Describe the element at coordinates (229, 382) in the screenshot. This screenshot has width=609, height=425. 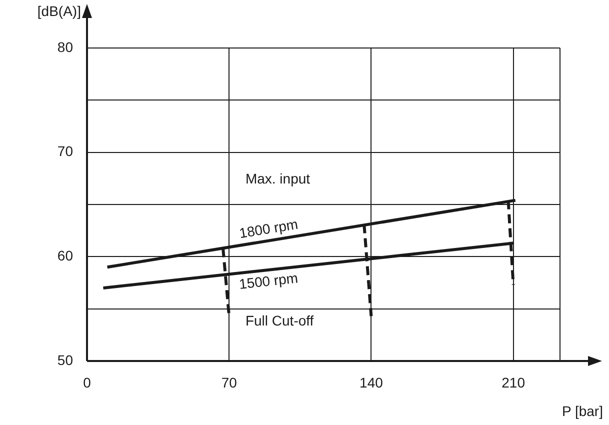
I see `x-tick-label: 70` at that location.